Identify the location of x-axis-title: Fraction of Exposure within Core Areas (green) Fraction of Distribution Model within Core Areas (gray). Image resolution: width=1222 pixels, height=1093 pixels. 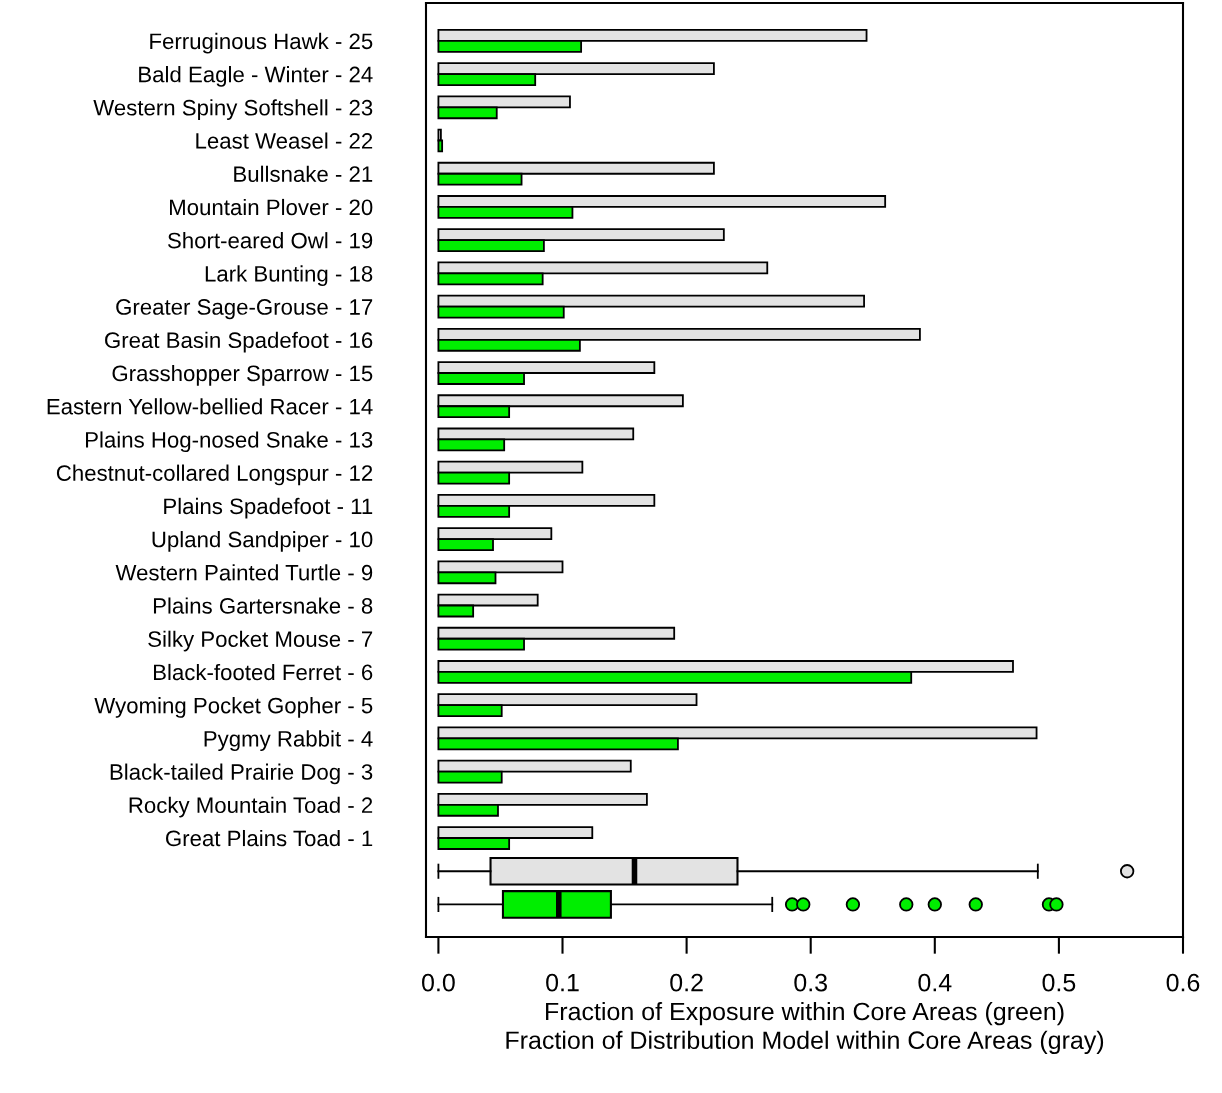
(805, 1028).